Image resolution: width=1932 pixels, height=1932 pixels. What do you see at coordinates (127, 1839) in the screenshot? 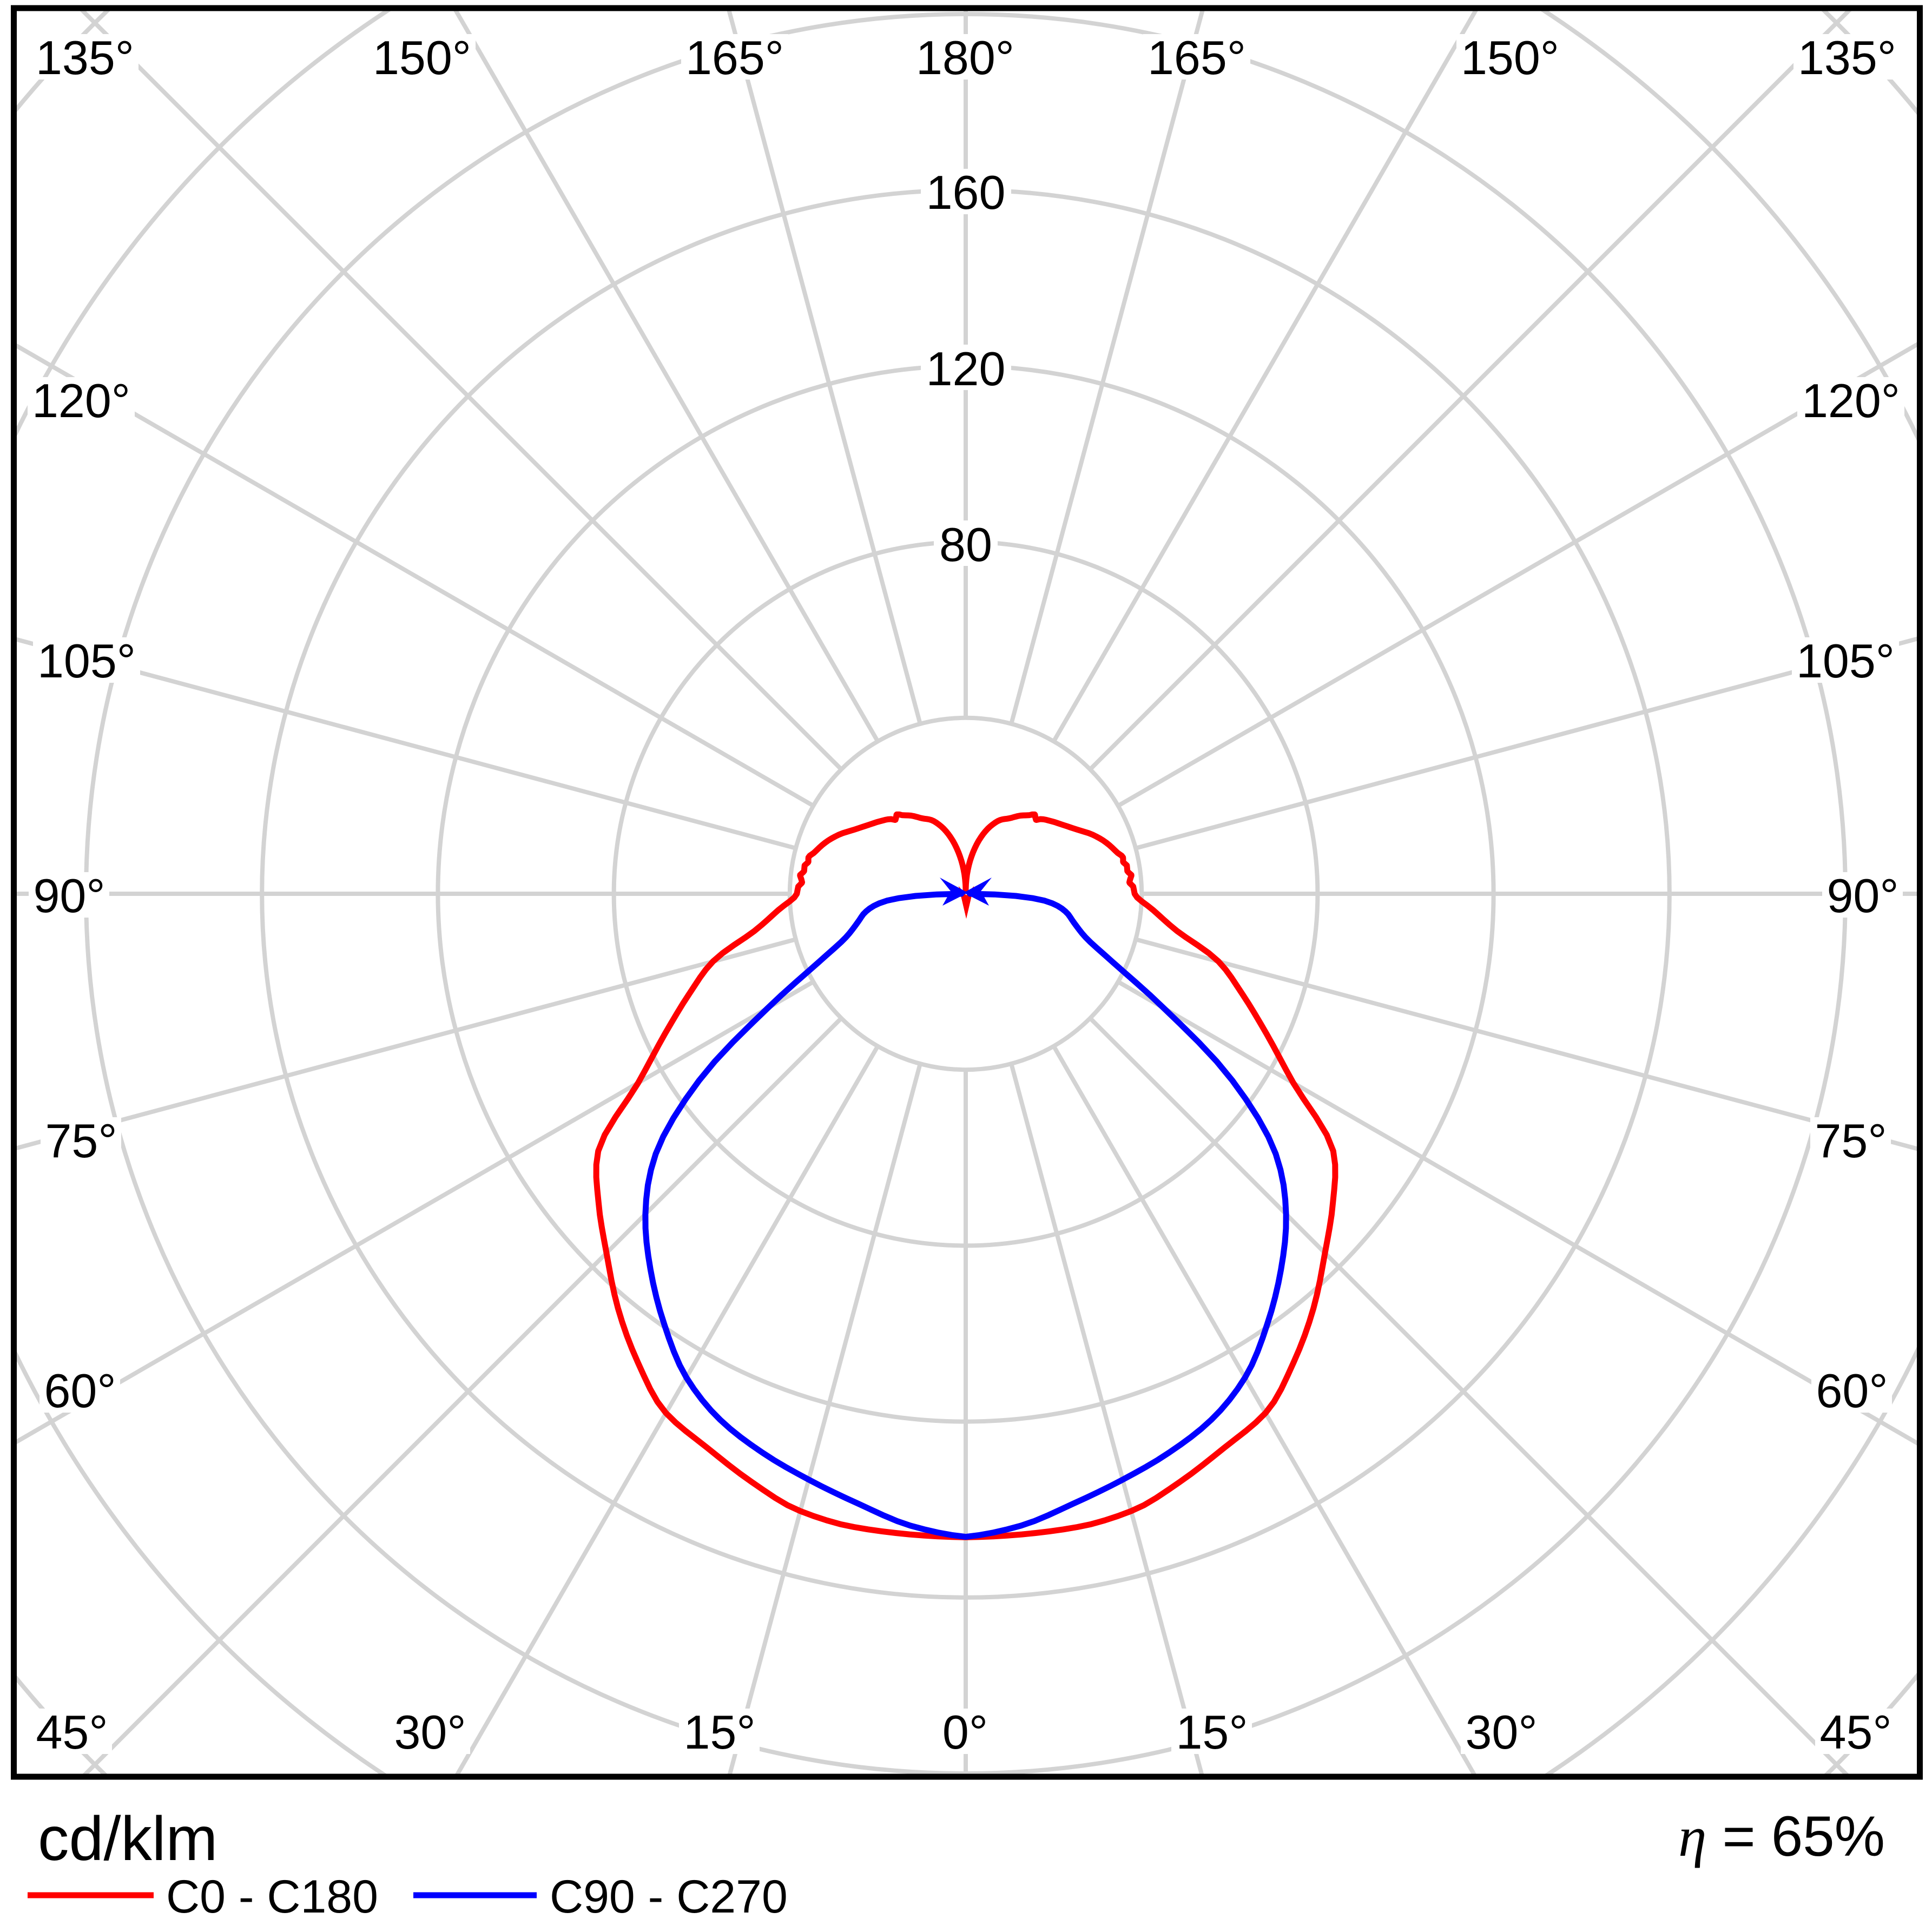
I see `svg-text: cd/klm` at bounding box center [127, 1839].